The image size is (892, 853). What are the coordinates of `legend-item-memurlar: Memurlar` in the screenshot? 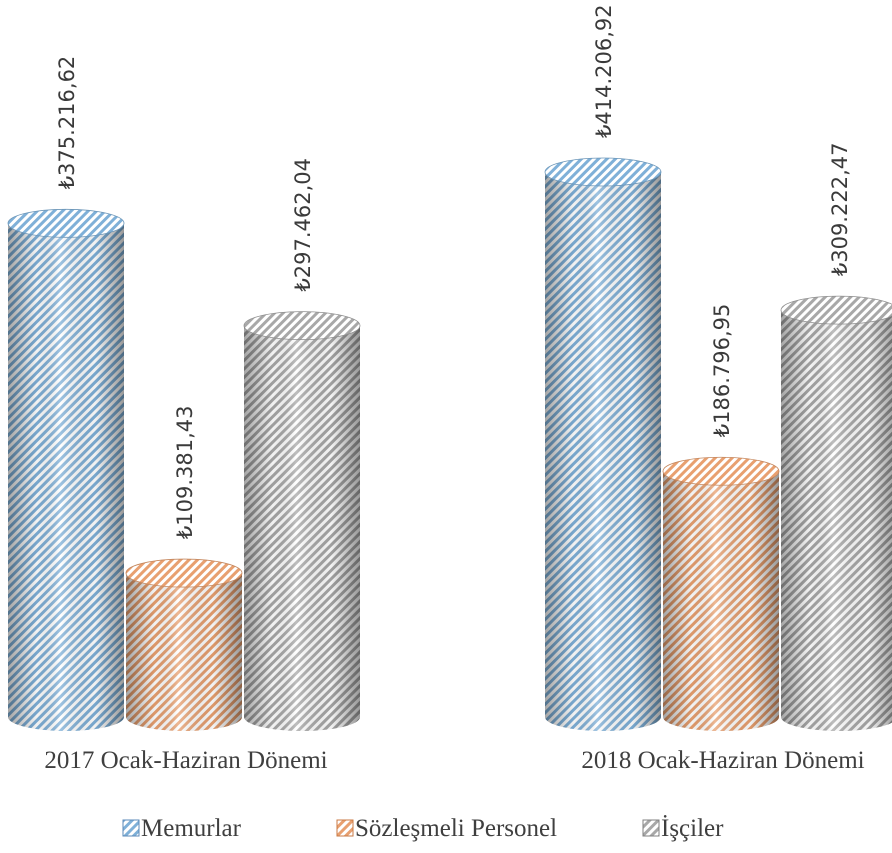 It's located at (182, 828).